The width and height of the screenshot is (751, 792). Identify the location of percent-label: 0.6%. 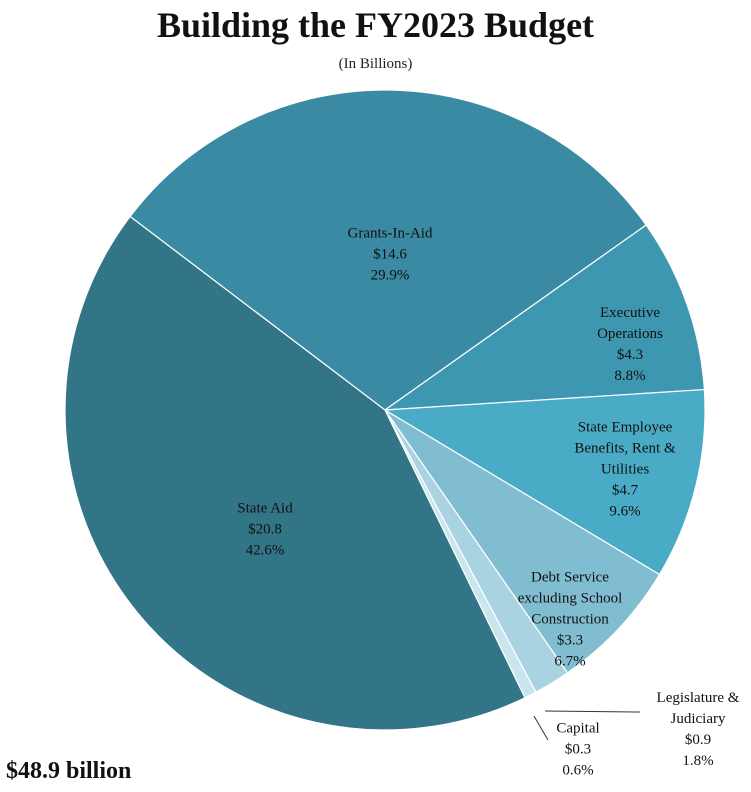
(578, 770).